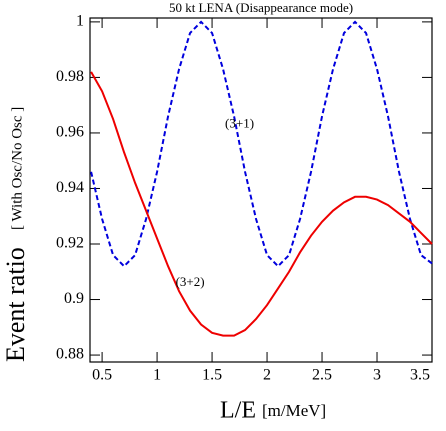 The height and width of the screenshot is (431, 446). What do you see at coordinates (70, 187) in the screenshot?
I see `y-tick-label: 0.94` at bounding box center [70, 187].